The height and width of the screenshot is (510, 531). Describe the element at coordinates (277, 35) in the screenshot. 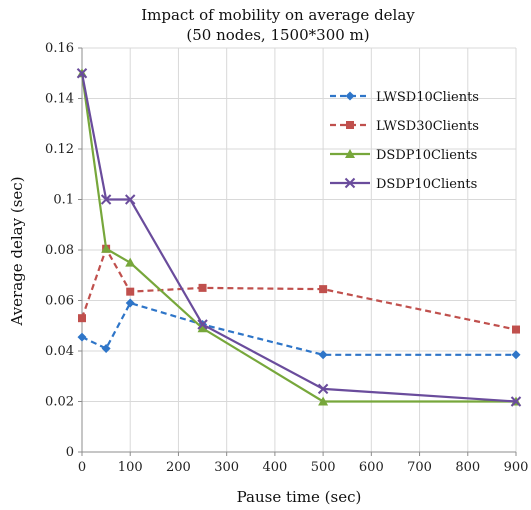

I see `chart-subtitle: (50 nodes, 1500*300 m)` at that location.